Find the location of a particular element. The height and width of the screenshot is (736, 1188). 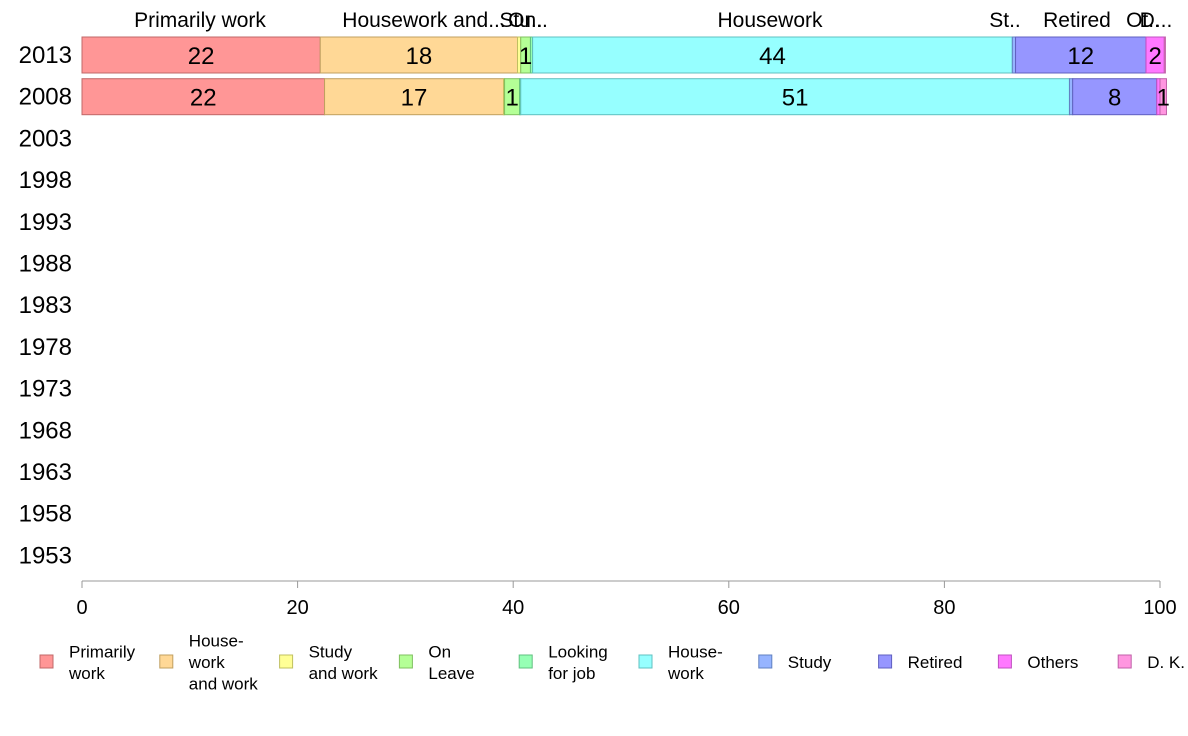

year-label: 1978 is located at coordinates (45, 347).